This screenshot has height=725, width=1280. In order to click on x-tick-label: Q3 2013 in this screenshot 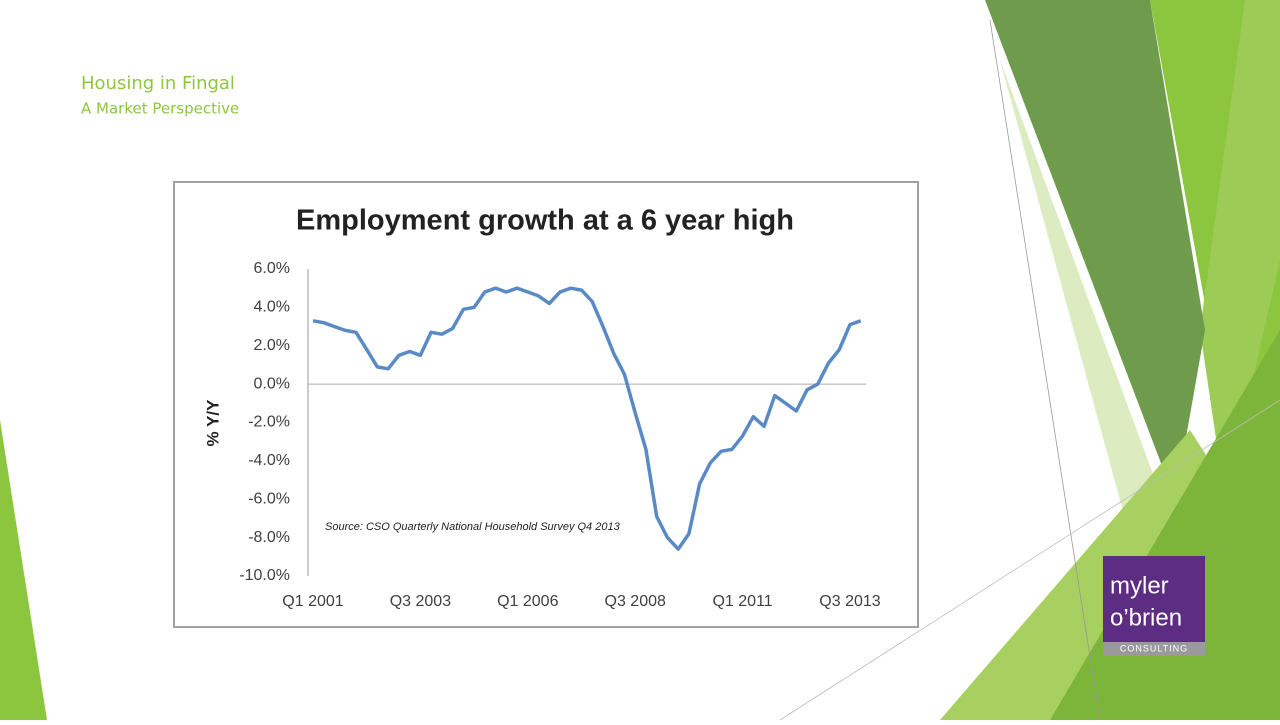, I will do `click(849, 601)`.